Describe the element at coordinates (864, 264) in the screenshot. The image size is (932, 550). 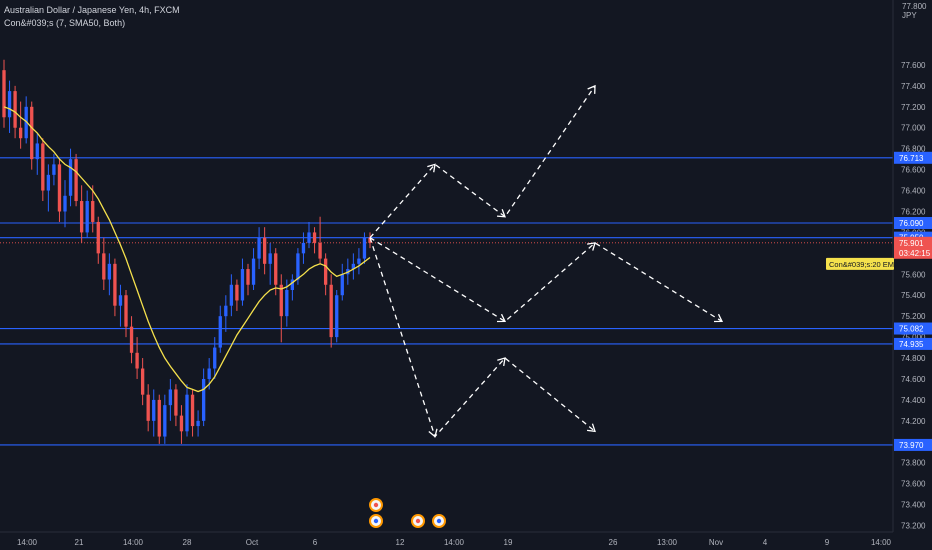
I see `ema-label: Con&#039;s:20 EMA` at that location.